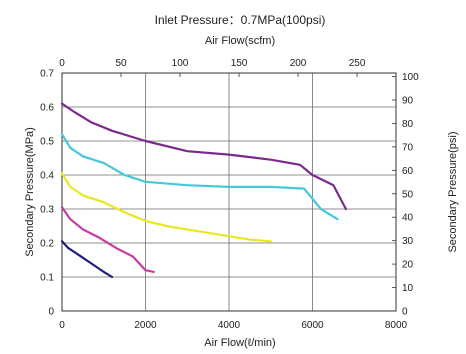  What do you see at coordinates (47, 74) in the screenshot?
I see `y-tick-label: 0.7` at bounding box center [47, 74].